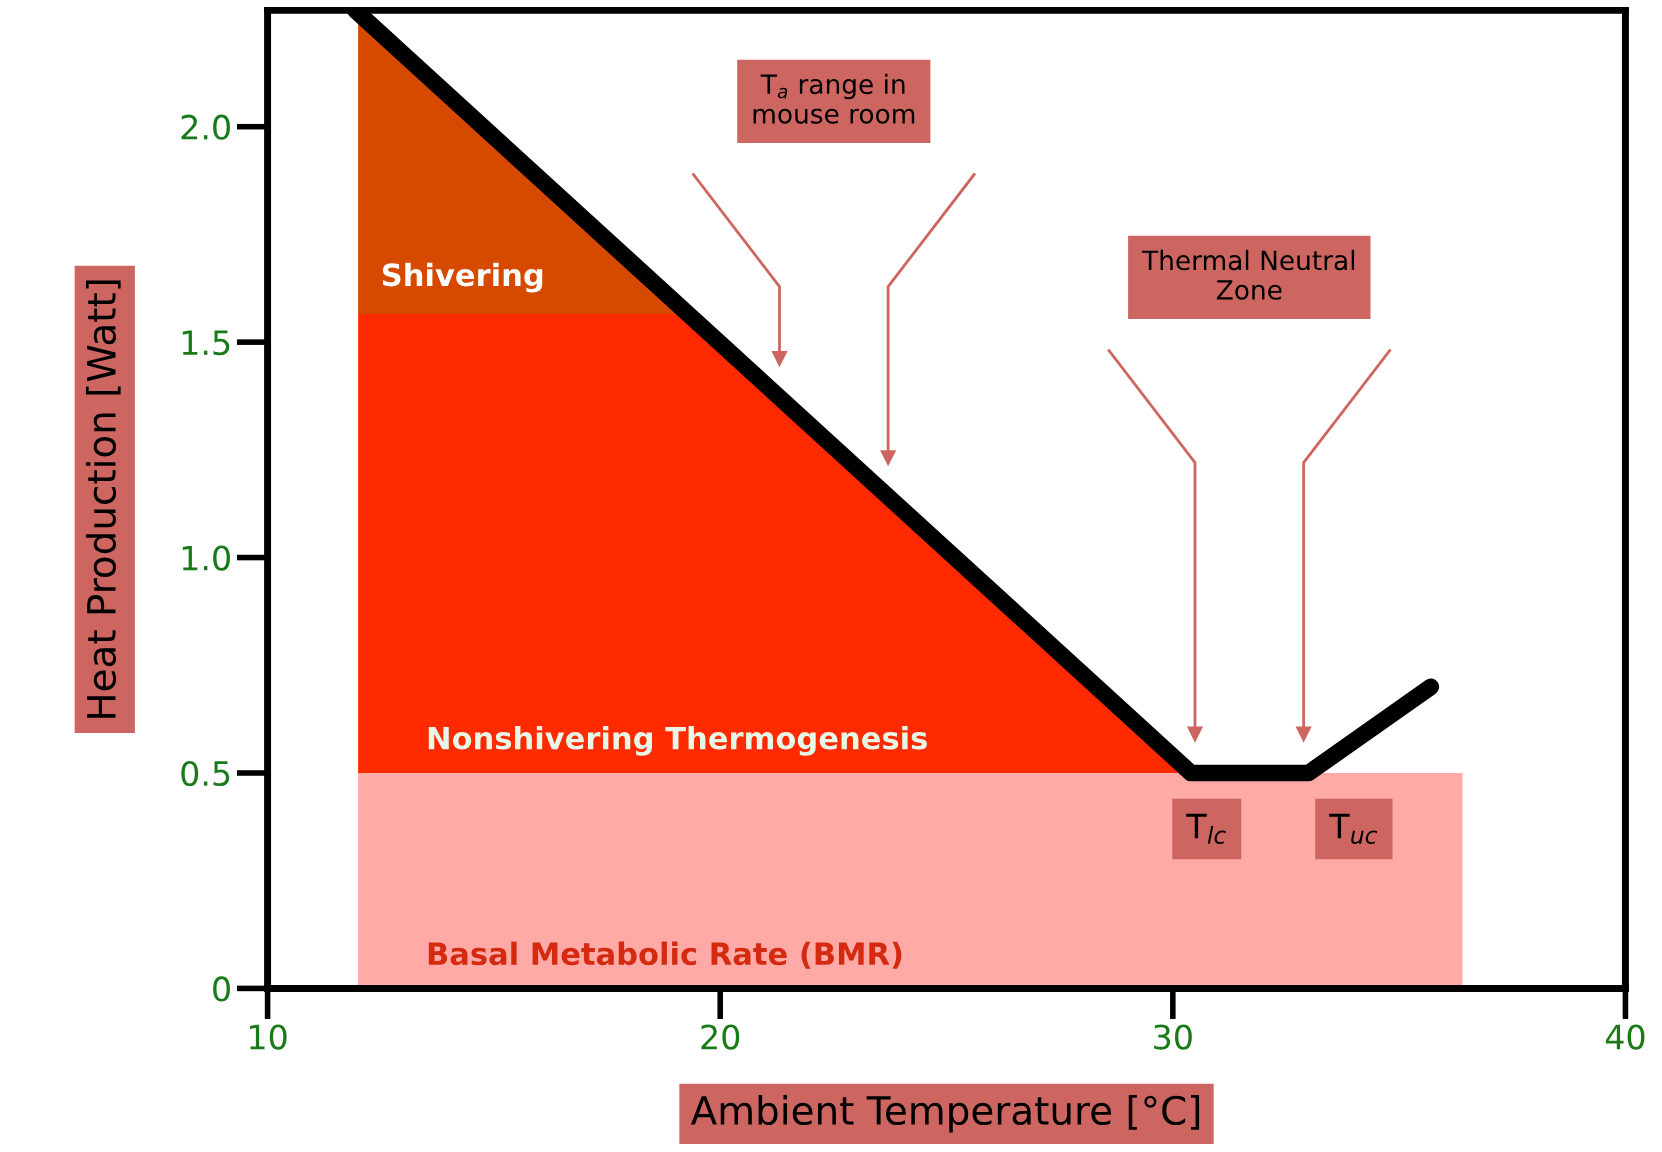  I want to click on y-tick-label: 1.5, so click(206, 343).